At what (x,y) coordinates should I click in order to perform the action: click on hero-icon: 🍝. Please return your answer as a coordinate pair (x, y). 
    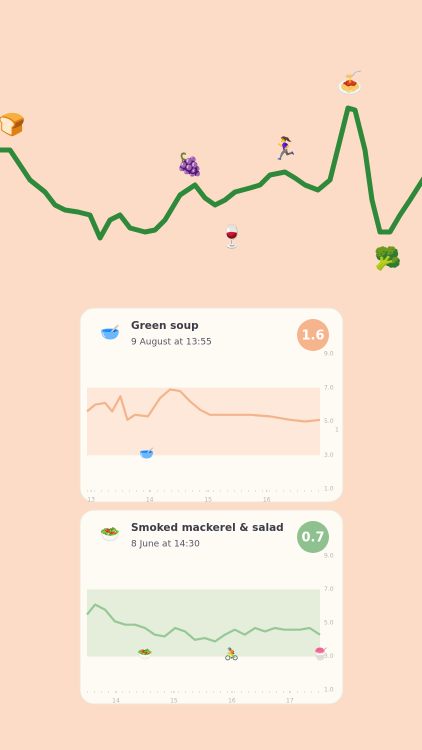
    Looking at the image, I should click on (349, 83).